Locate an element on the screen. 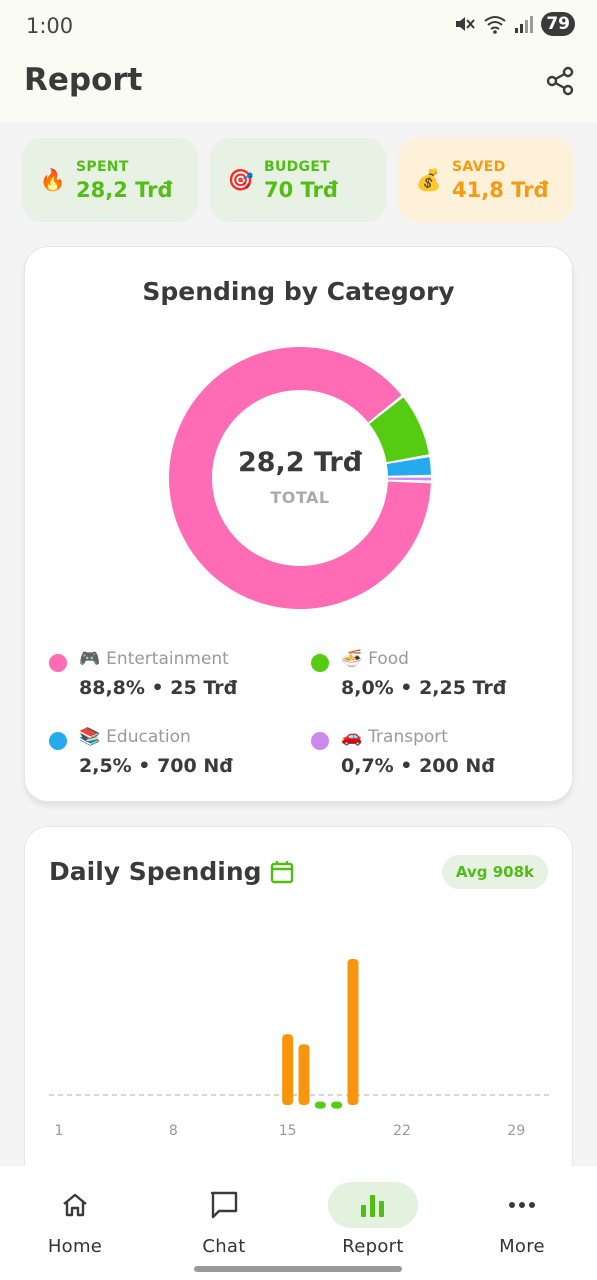 The width and height of the screenshot is (597, 1280). money-bag-icon: 💰 is located at coordinates (429, 179).